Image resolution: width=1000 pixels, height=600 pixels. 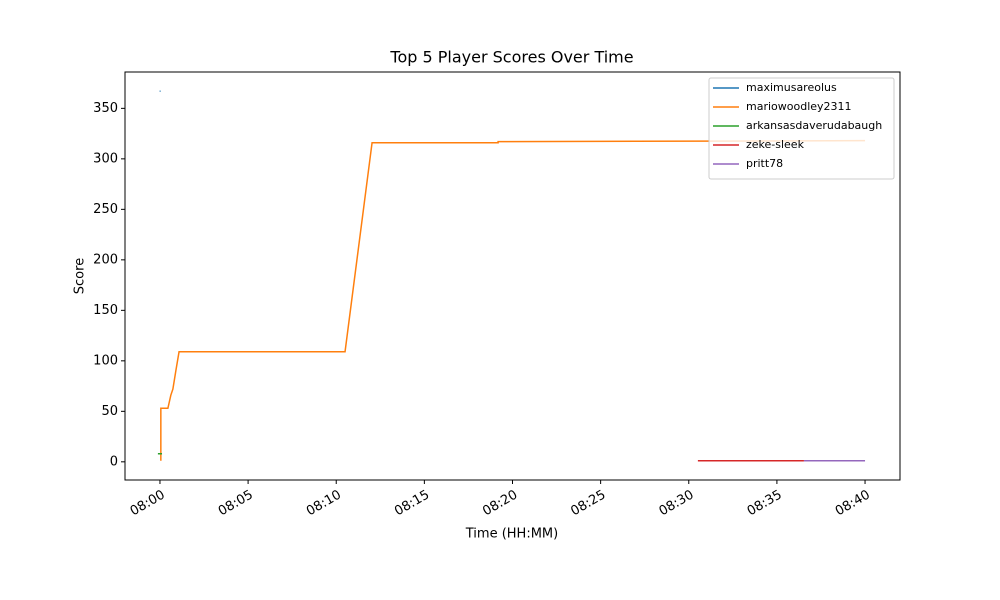 I want to click on y-tick-label: 0, so click(x=114, y=461).